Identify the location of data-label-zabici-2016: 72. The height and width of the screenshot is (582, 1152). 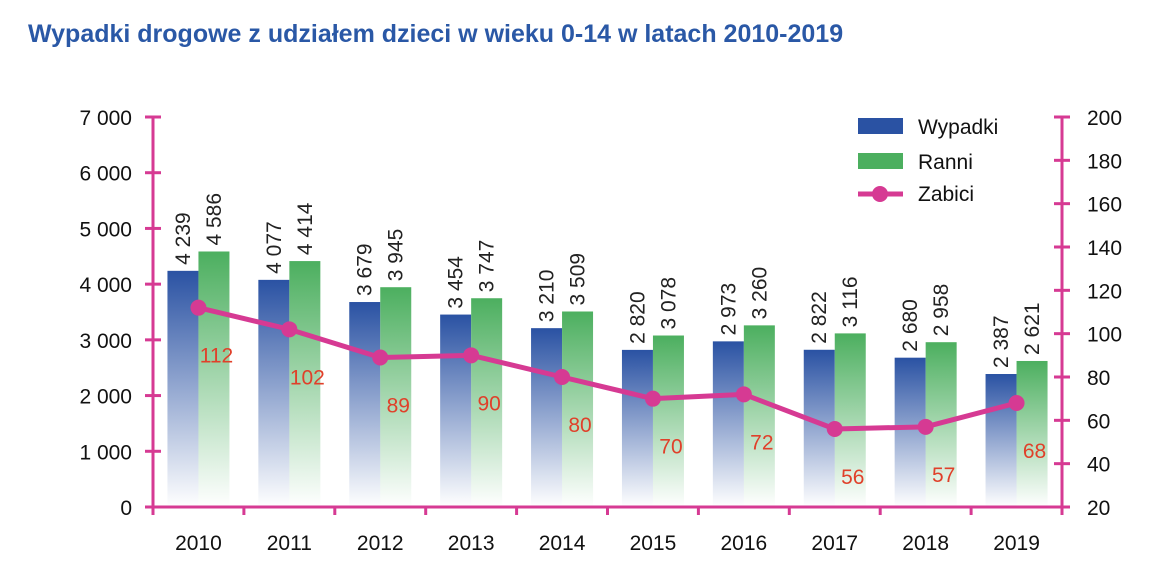
(761, 442).